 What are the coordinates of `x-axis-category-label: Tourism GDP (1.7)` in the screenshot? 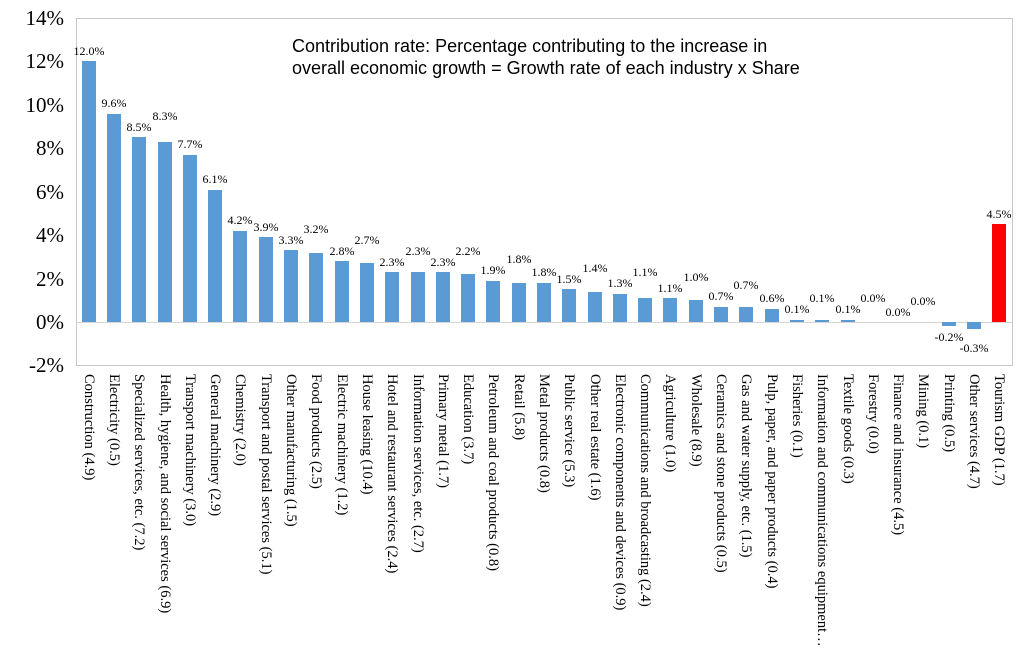 It's located at (999, 430).